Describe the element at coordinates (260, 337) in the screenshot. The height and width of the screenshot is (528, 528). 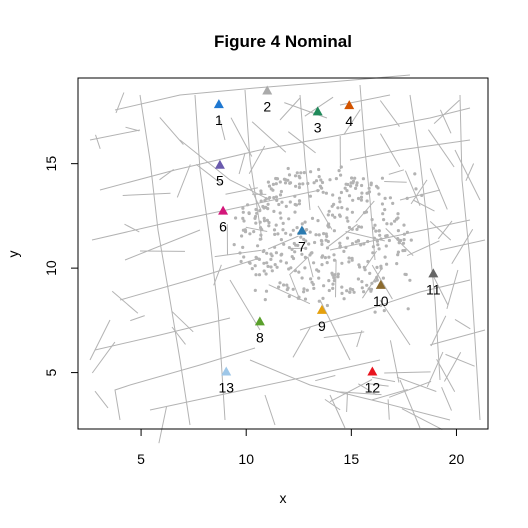
I see `pump-label-8: 8` at that location.